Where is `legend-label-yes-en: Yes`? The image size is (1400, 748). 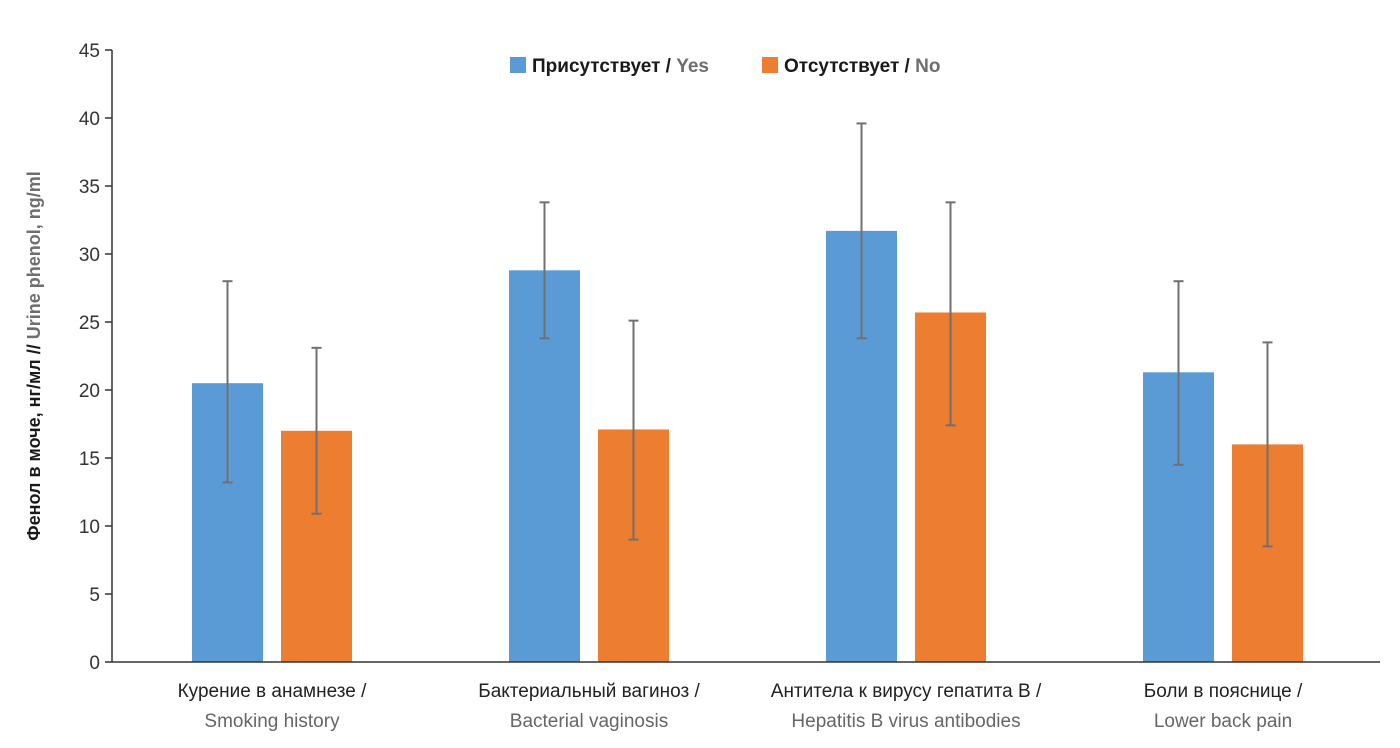 legend-label-yes-en: Yes is located at coordinates (690, 66).